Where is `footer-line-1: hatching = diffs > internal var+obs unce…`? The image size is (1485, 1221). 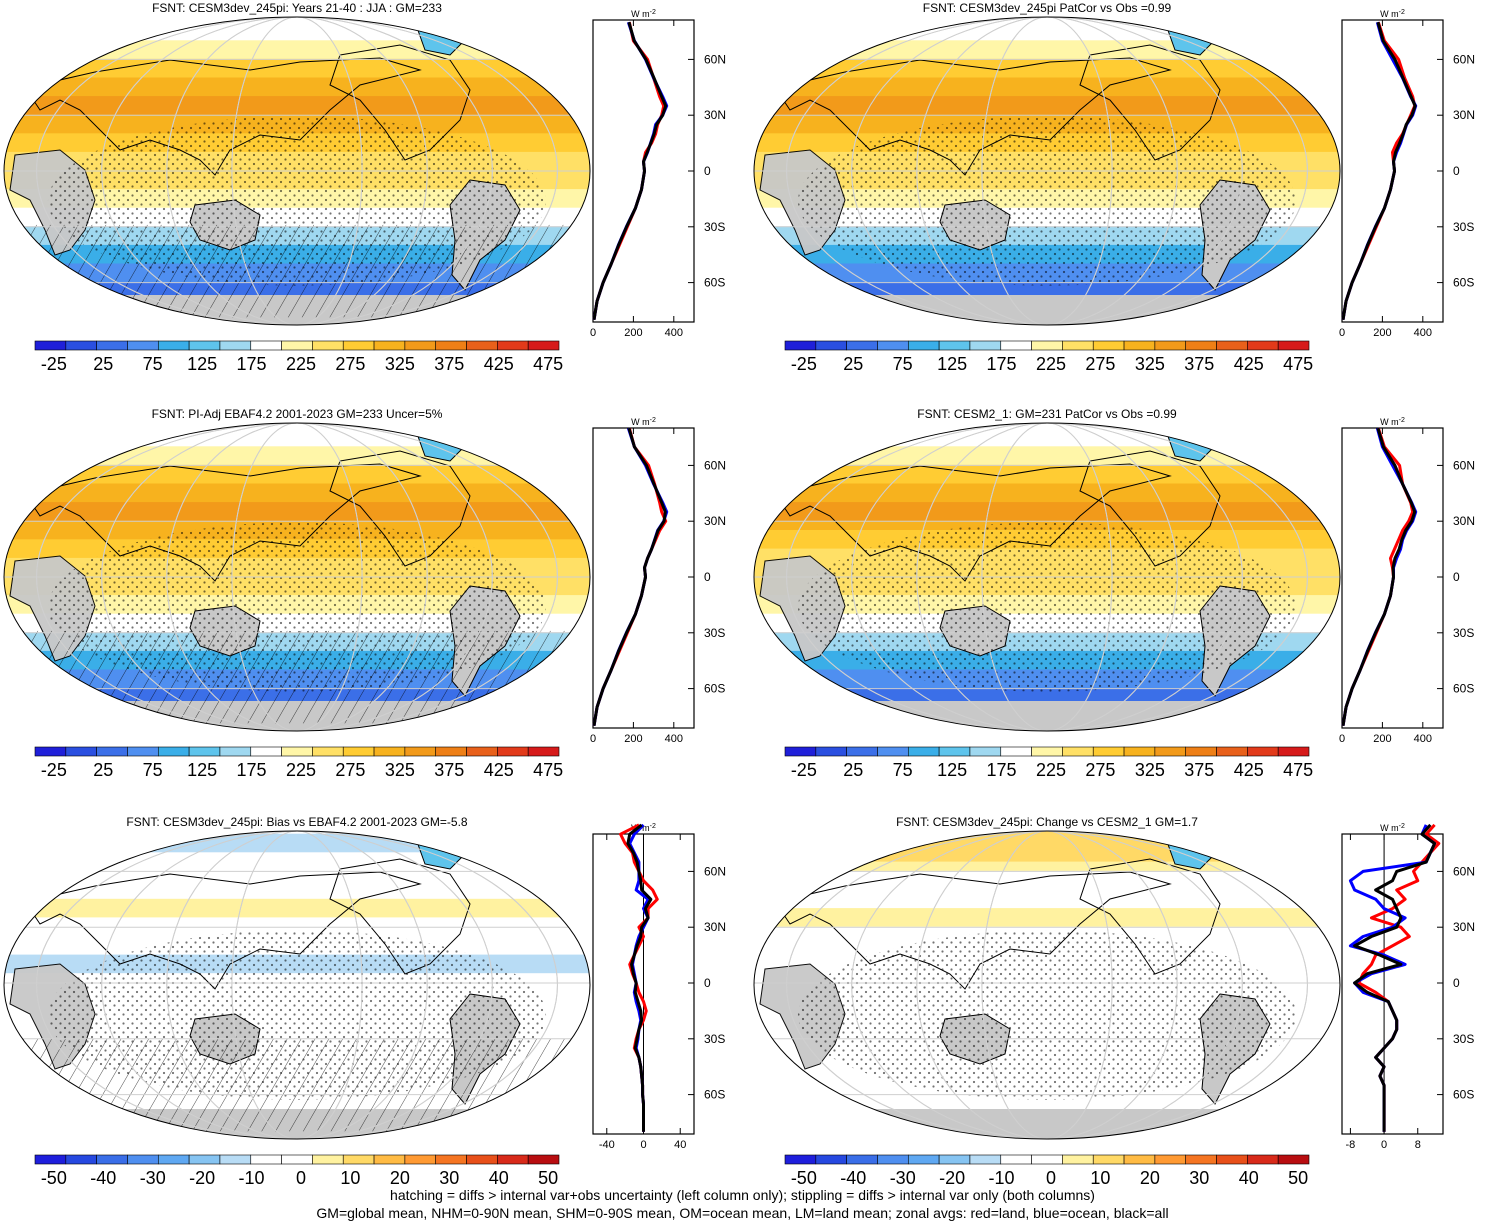
footer-line-1: hatching = diffs > internal var+obs unce… is located at coordinates (742, 1195).